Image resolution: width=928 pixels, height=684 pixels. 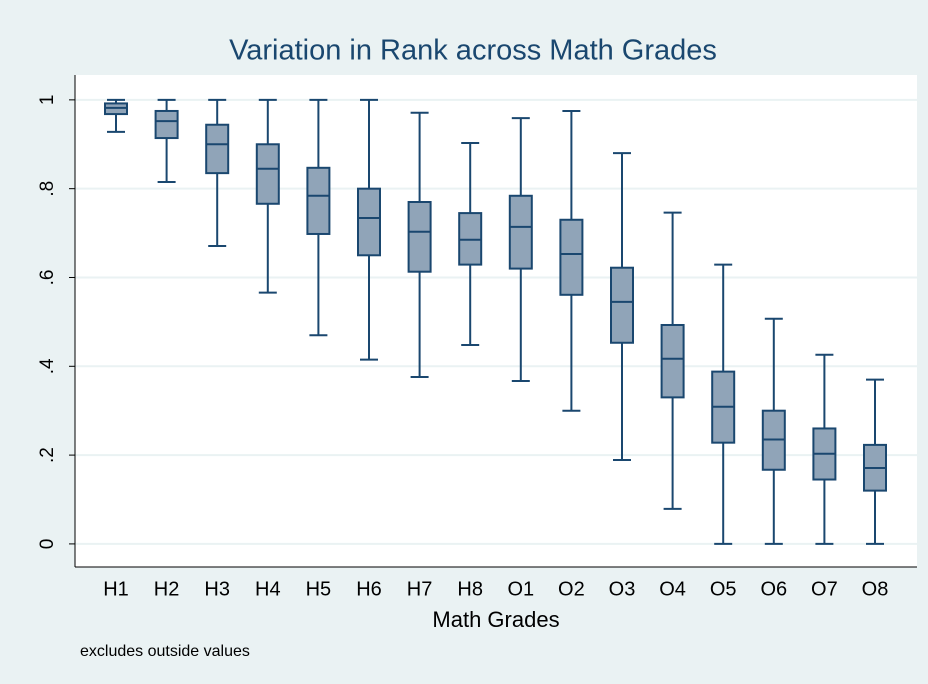 What do you see at coordinates (470, 589) in the screenshot?
I see `x-tick-label: H8` at bounding box center [470, 589].